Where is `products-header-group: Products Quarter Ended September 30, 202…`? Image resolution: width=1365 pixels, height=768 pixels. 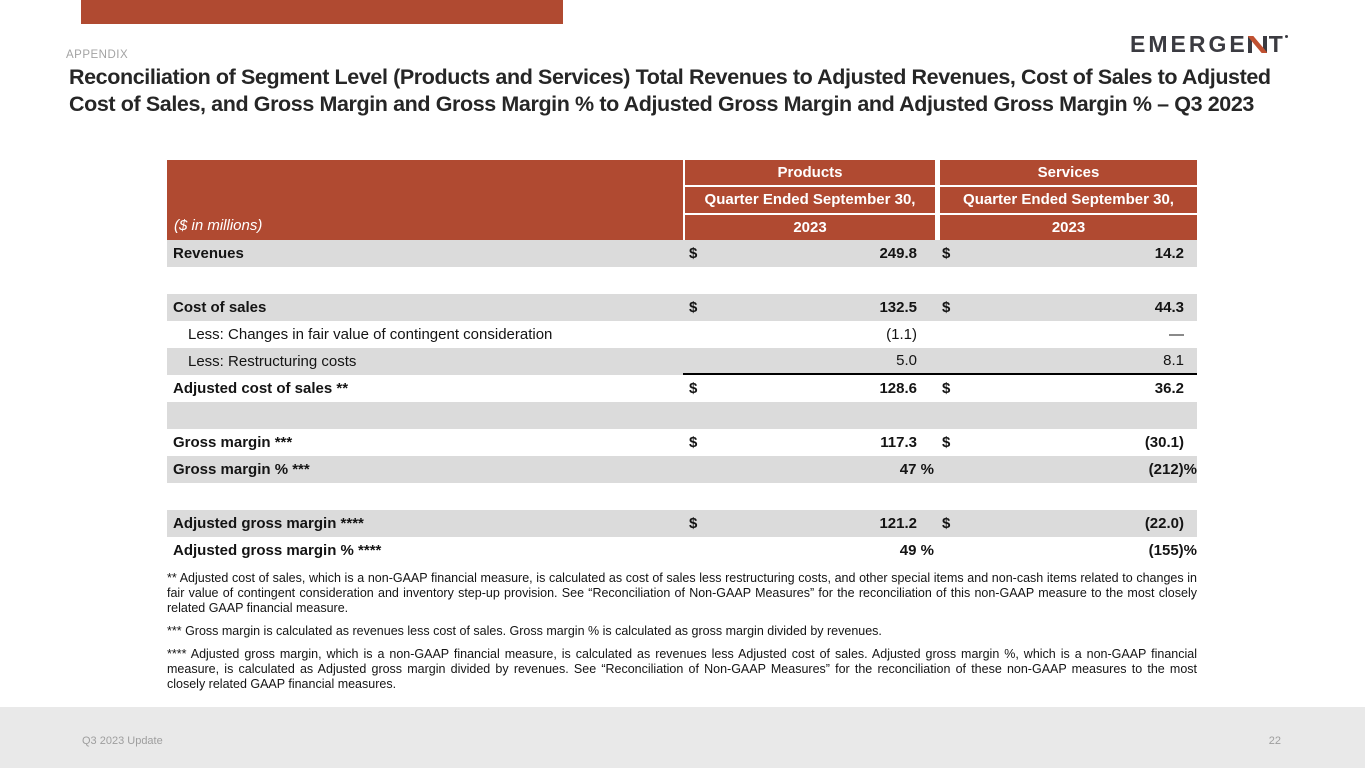
products-header-group: Products Quarter Ended September 30, 202… is located at coordinates (810, 200).